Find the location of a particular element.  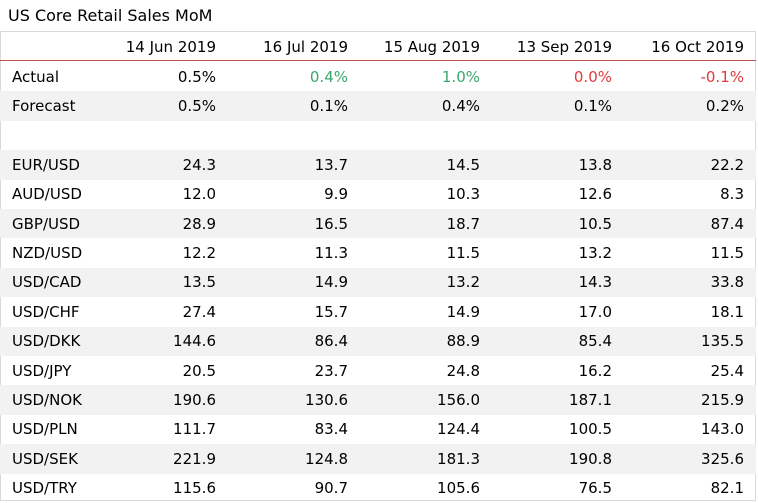

table-cell: 23.7 is located at coordinates (331, 370).